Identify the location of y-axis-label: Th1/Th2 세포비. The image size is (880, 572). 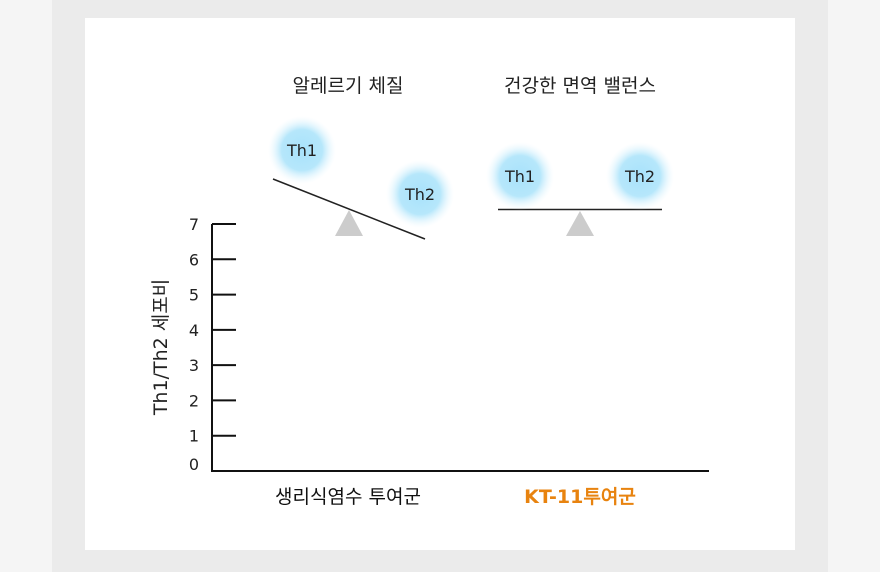
(161, 347).